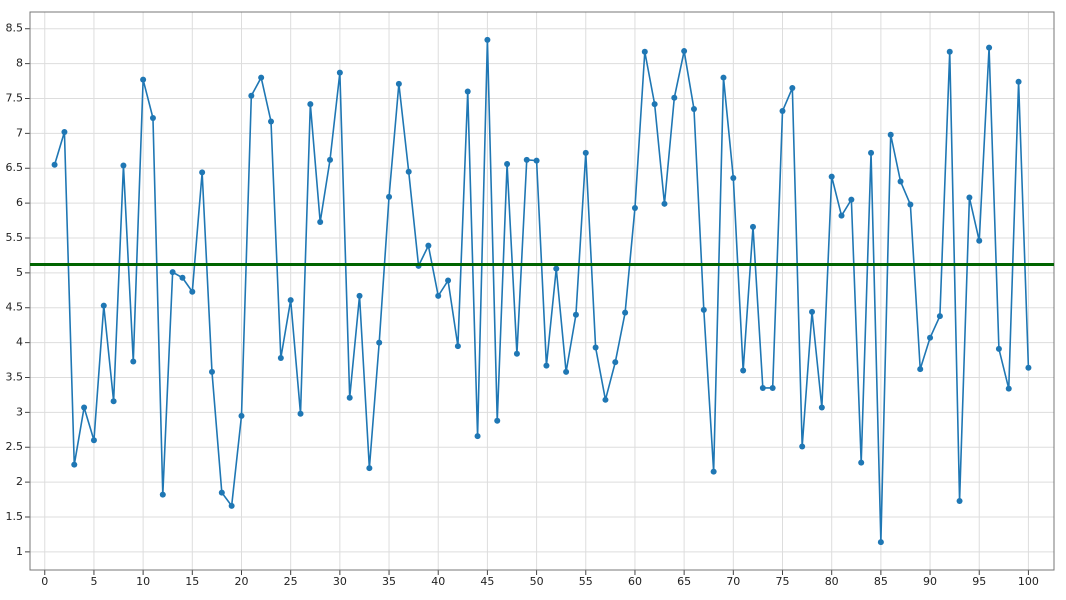 The width and height of the screenshot is (1066, 600). Describe the element at coordinates (15, 516) in the screenshot. I see `y-tick-label: 1.5` at that location.